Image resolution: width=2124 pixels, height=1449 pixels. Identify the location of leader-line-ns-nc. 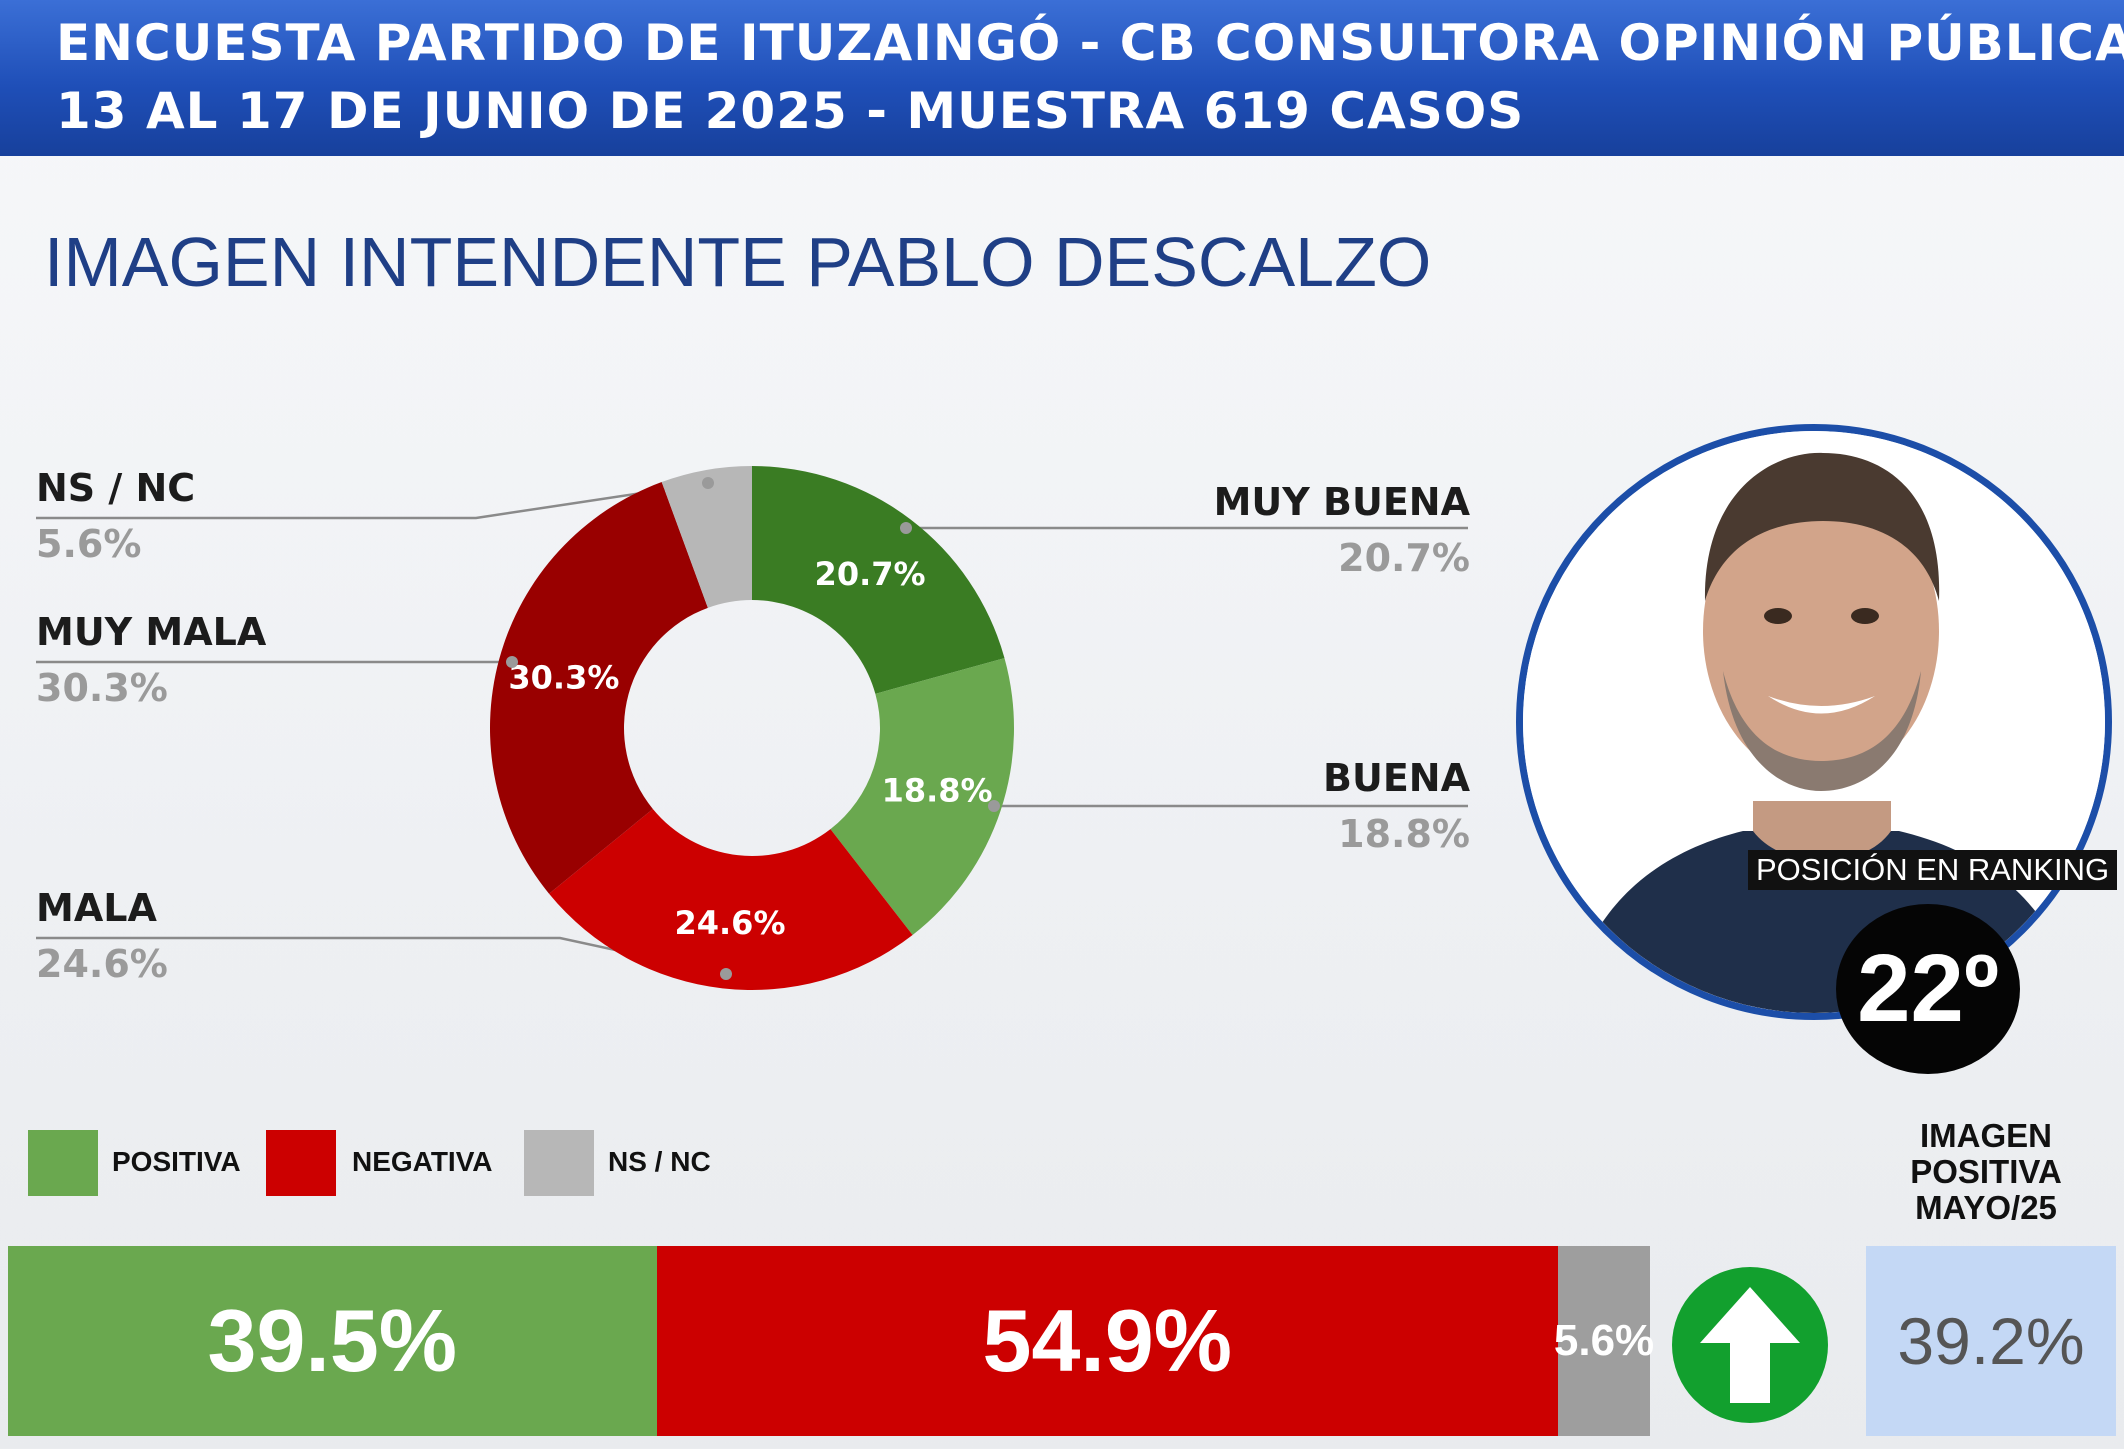
(372, 500).